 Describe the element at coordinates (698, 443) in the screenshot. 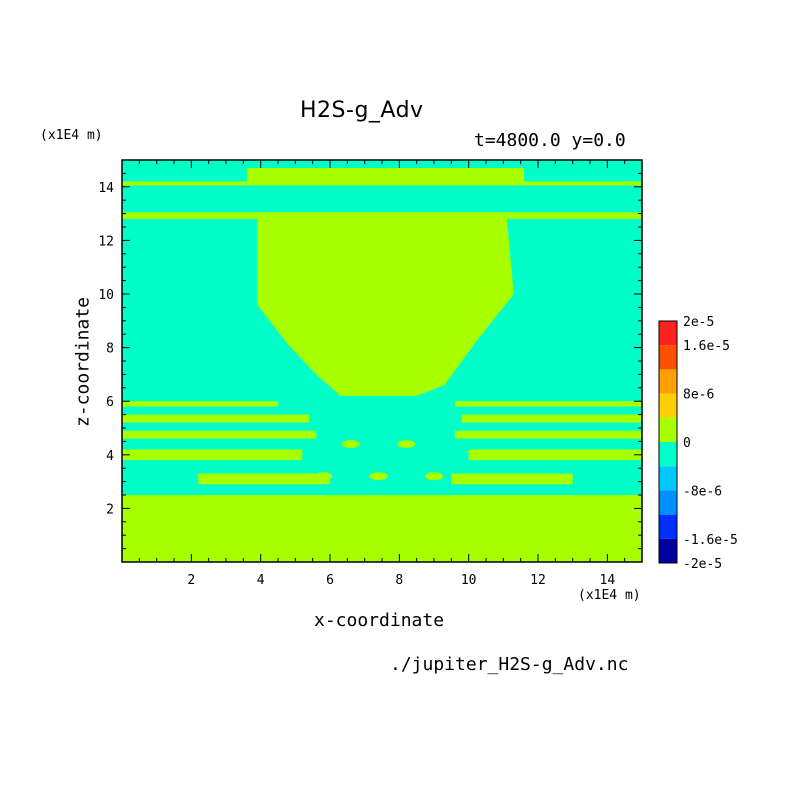

I see `colorbar: 2e-5 1.6e-5 8e-6 0 -8e-6 -1.6e-5 -2e-5` at that location.